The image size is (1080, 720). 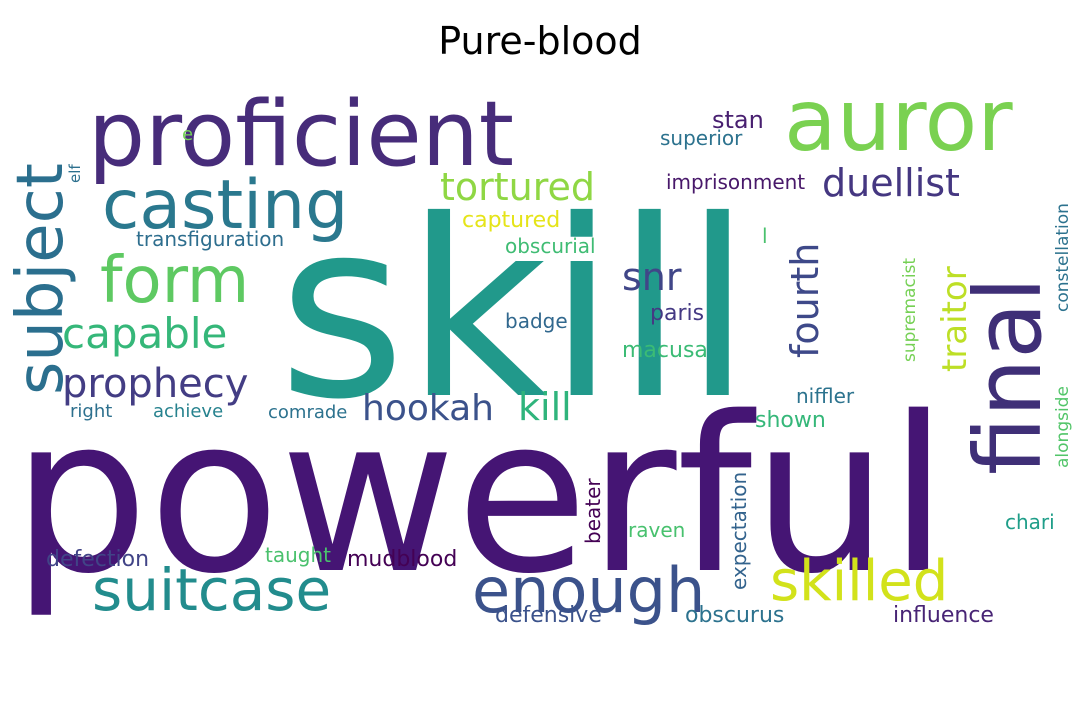 What do you see at coordinates (910, 310) in the screenshot?
I see `word-supremacist: supremacist` at bounding box center [910, 310].